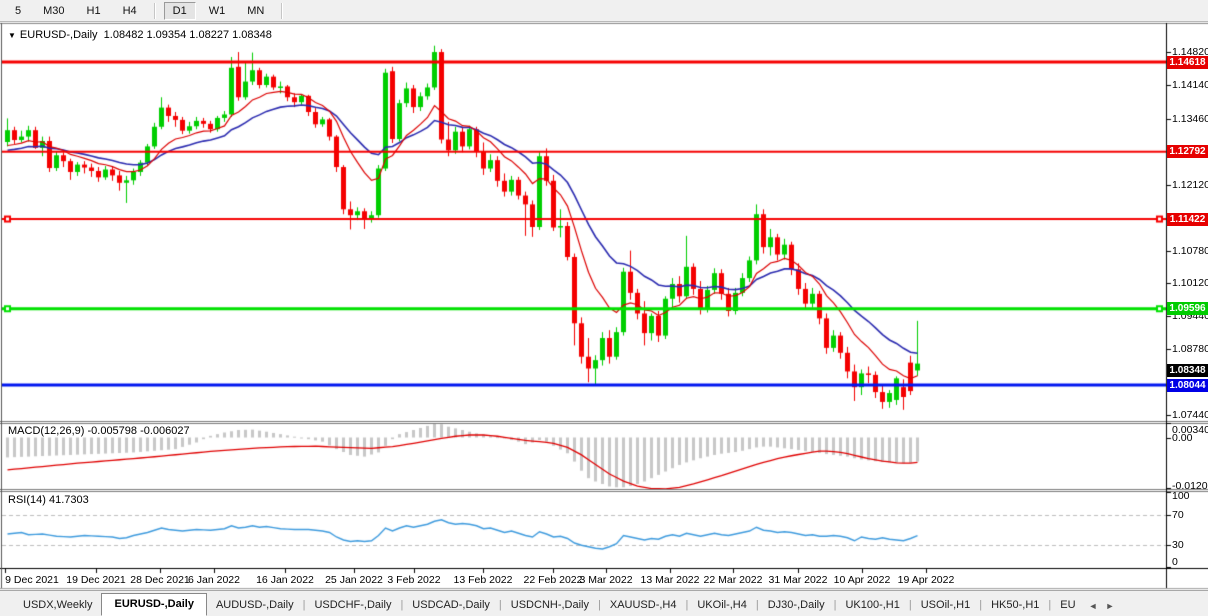 This screenshot has width=1208, height=616. Describe the element at coordinates (862, 580) in the screenshot. I see `date-tick-label: 10 Apr 2022` at that location.